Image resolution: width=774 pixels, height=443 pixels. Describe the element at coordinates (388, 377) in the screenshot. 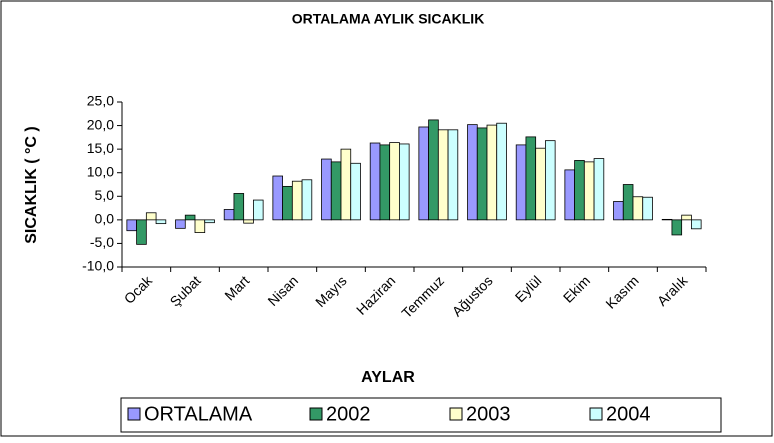

I see `x-axis-label: AYLAR` at that location.